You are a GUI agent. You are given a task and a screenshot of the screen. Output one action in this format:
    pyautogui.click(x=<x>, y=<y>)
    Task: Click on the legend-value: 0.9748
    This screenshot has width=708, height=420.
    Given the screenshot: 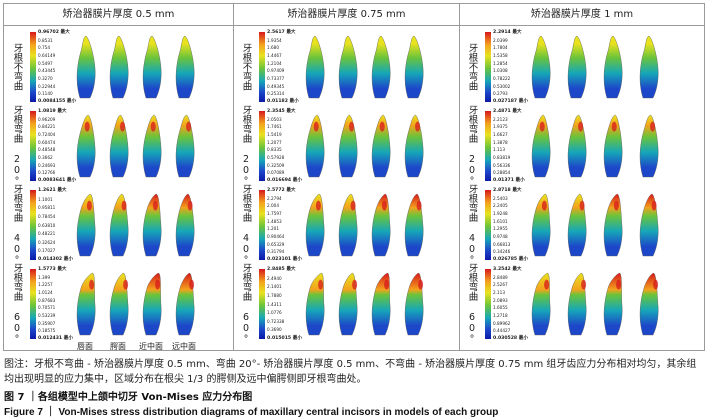 What is the action you would take?
    pyautogui.click(x=500, y=236)
    